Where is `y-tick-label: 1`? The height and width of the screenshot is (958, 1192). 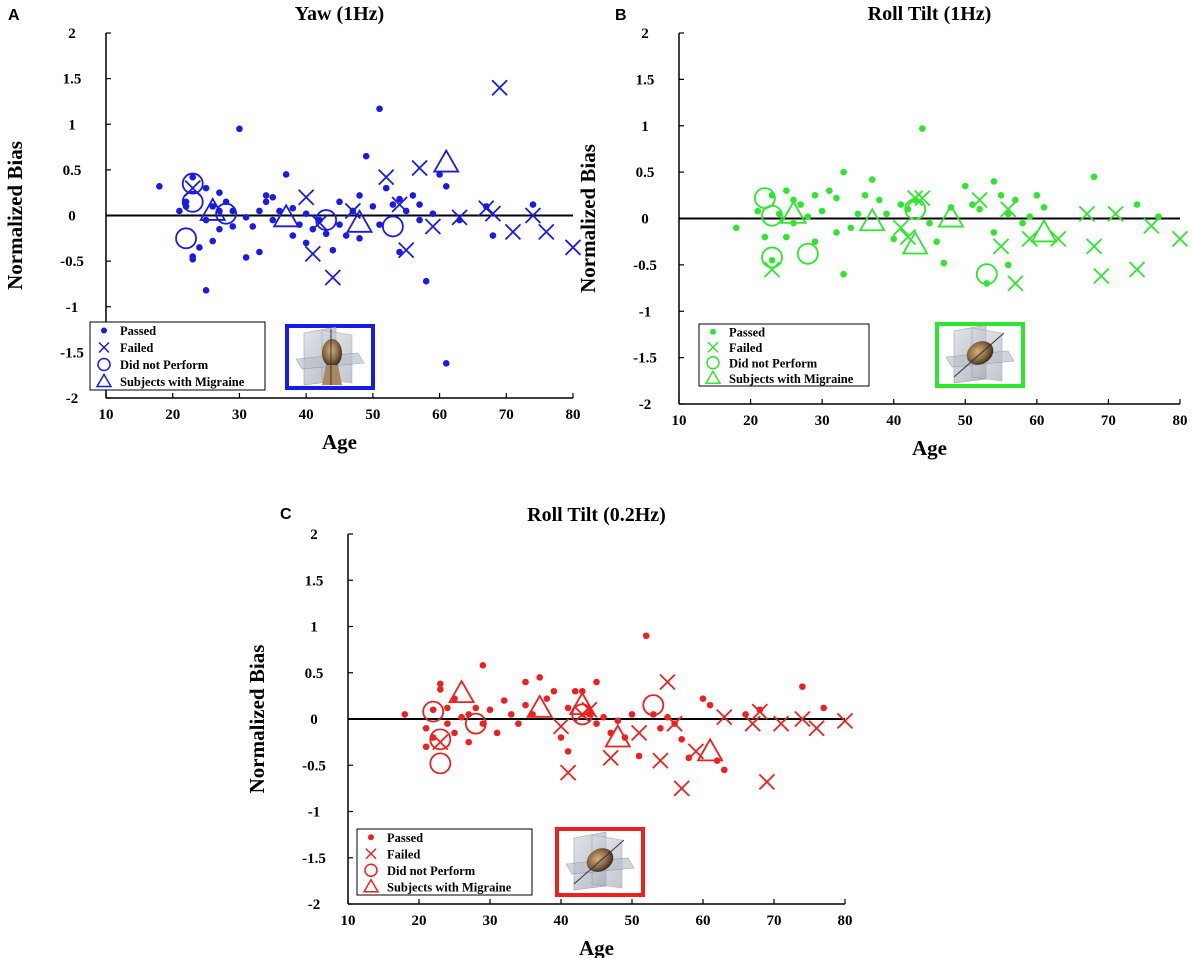
y-tick-label: 1 is located at coordinates (72, 125).